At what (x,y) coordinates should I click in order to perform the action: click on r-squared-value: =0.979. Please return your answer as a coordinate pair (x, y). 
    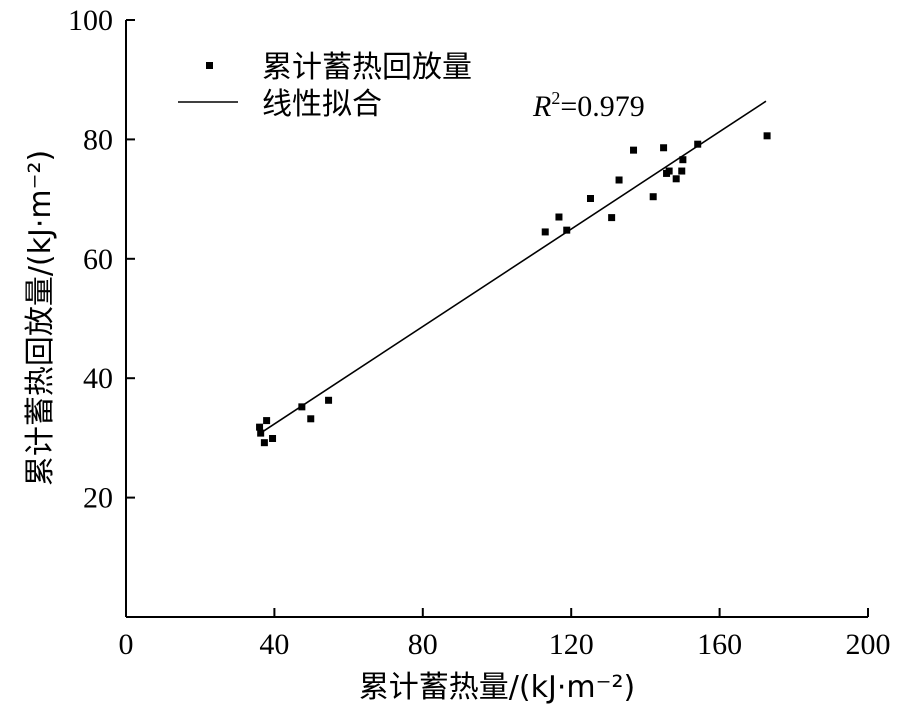
    Looking at the image, I should click on (602, 106).